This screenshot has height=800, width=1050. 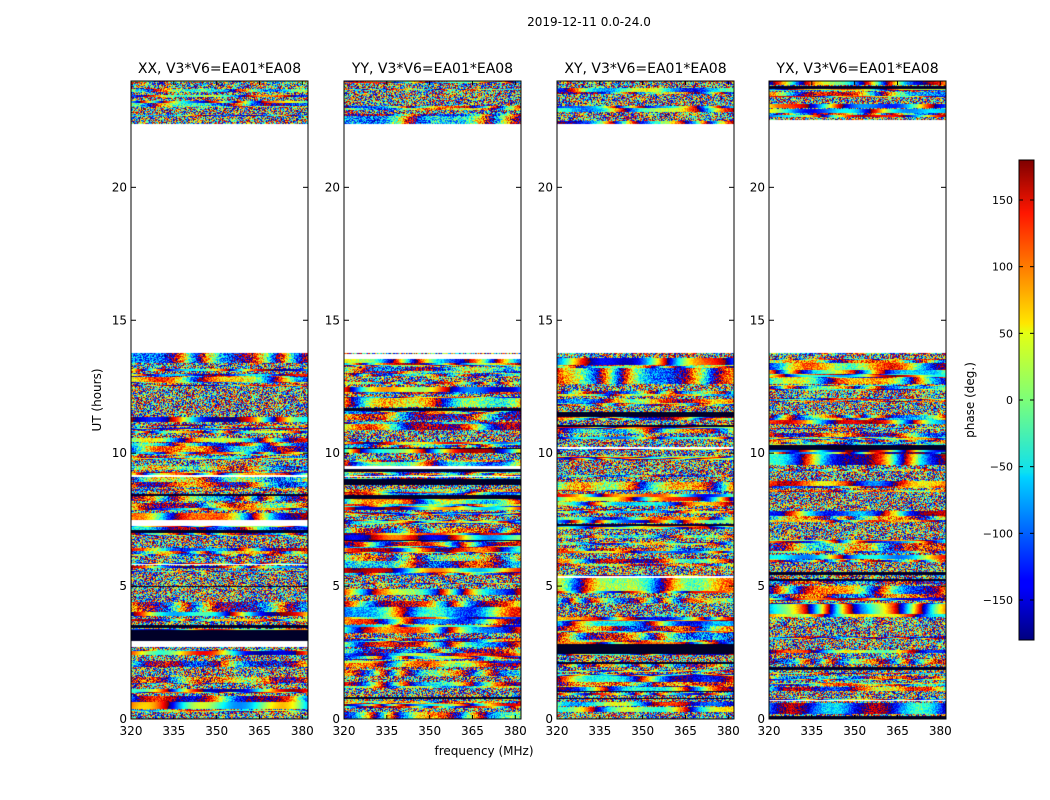 I want to click on panel-title: XY, V3*V6=EA01*EA08, so click(x=645, y=69).